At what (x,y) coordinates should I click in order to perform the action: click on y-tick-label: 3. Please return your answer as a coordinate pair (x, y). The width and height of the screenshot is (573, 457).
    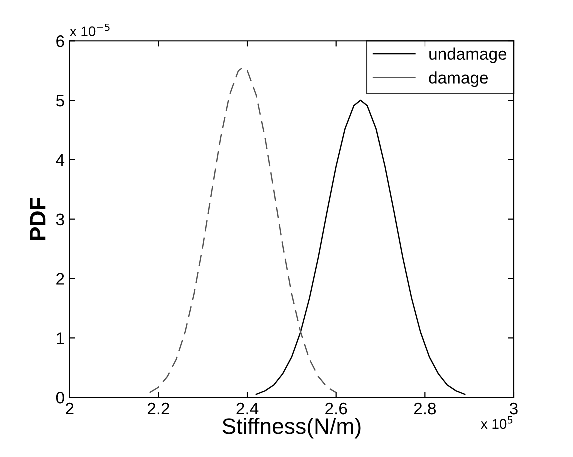
    Looking at the image, I should click on (60, 220).